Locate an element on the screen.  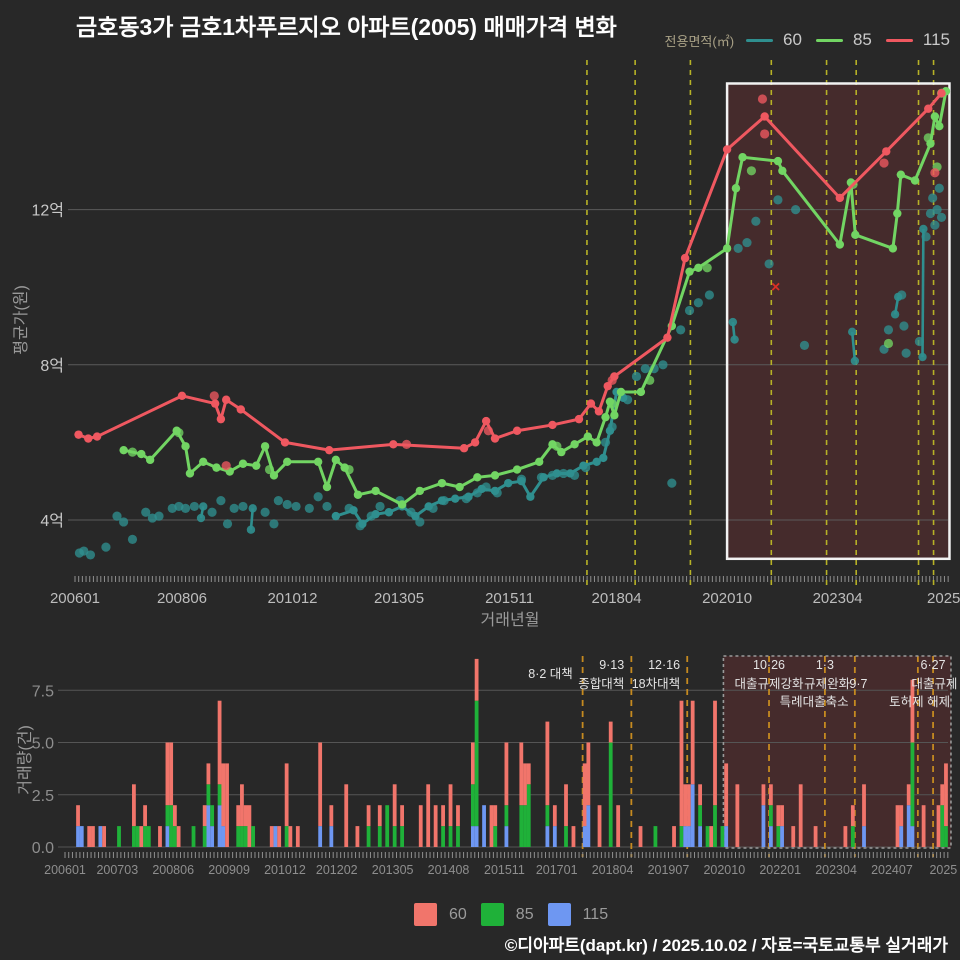
area-legend-item-85: 85 is located at coordinates (843, 40).